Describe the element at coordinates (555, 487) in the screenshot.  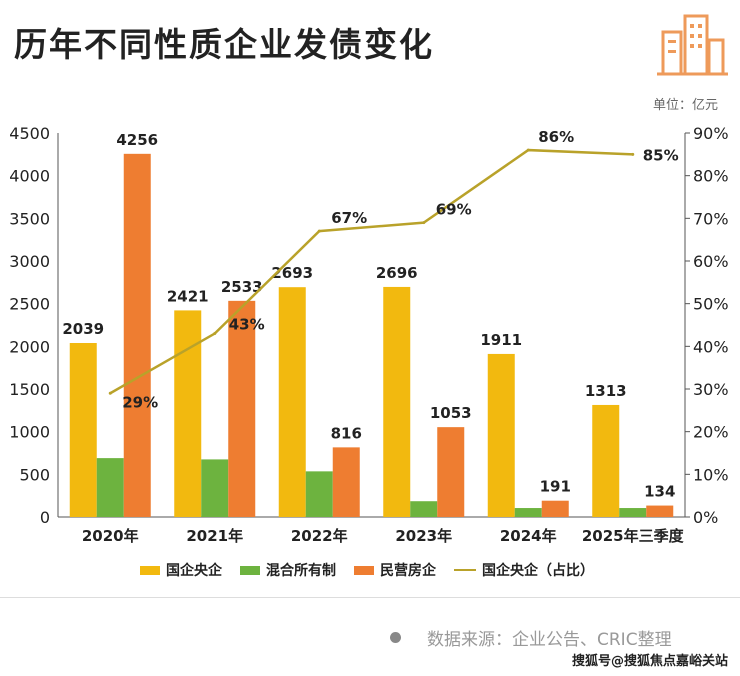
I see `bar-data-label: 191` at that location.